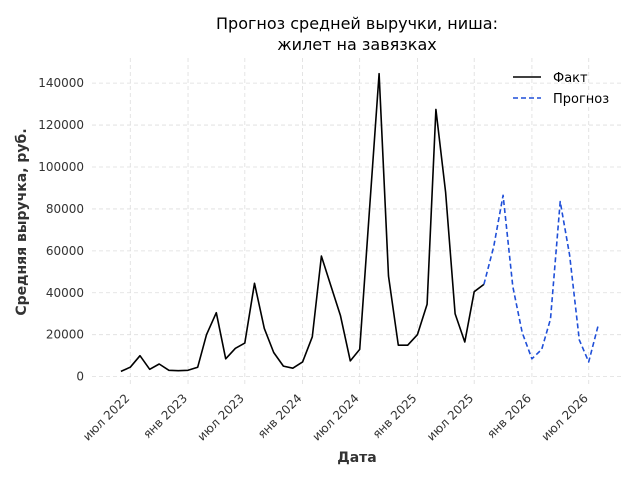 The width and height of the screenshot is (640, 480). I want to click on legend-label-fact: Факт, so click(570, 78).